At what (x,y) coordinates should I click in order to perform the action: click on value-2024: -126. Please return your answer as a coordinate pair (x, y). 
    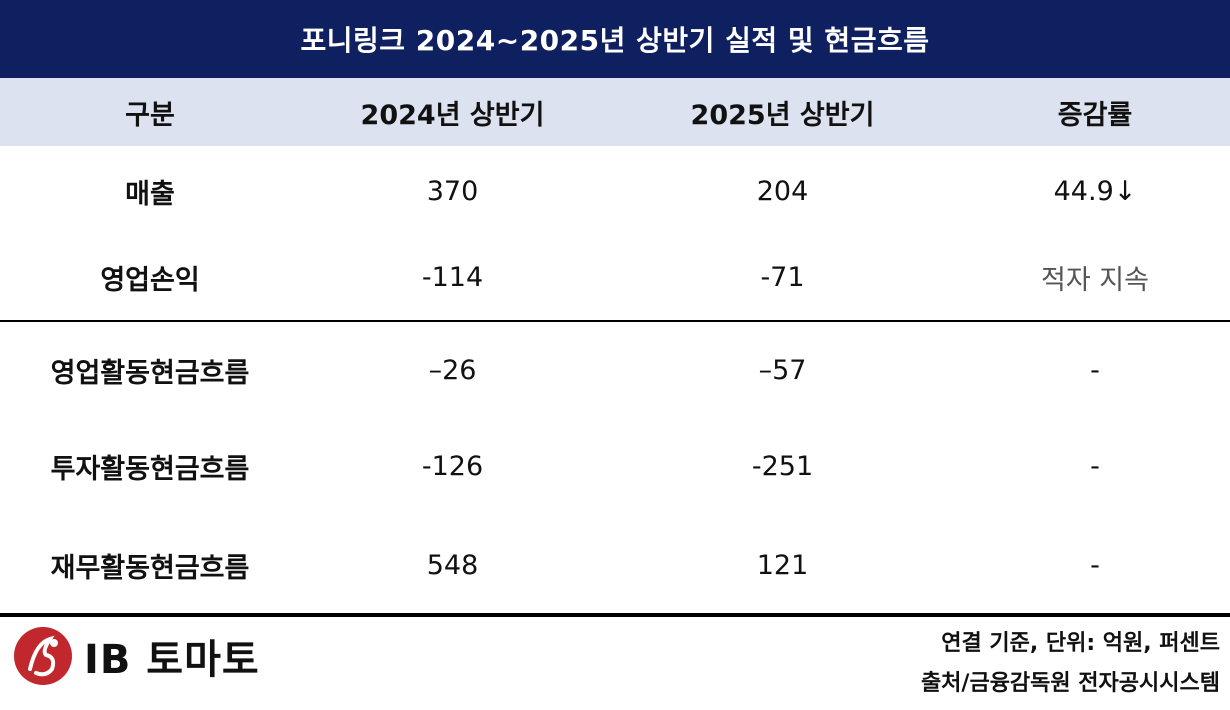
    Looking at the image, I should click on (452, 466).